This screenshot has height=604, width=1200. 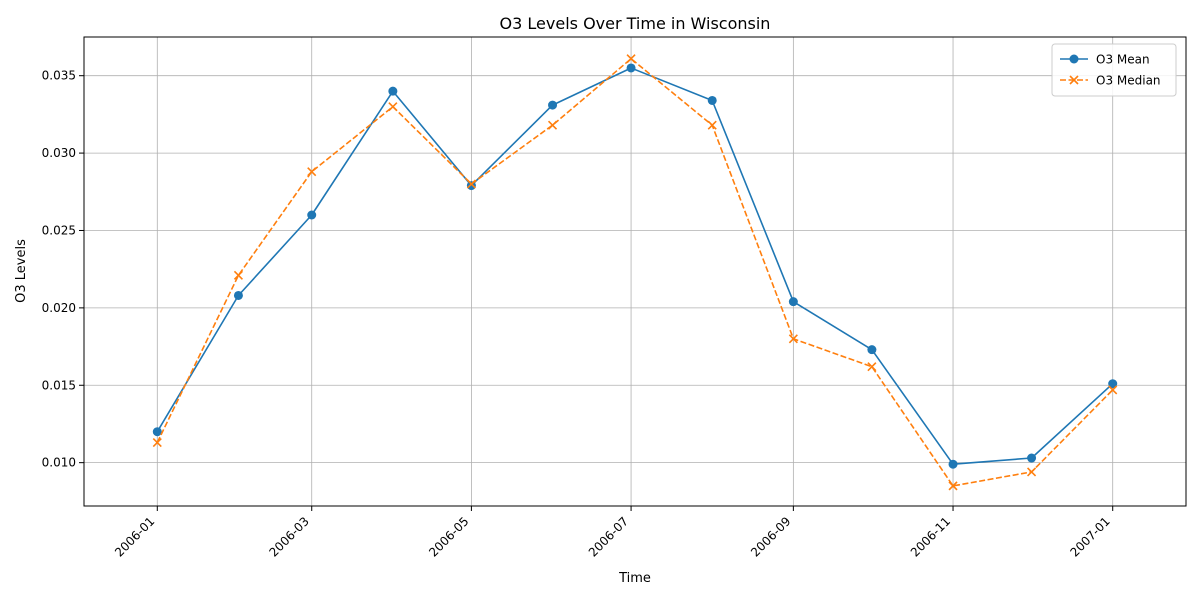 What do you see at coordinates (59, 76) in the screenshot?
I see `y-tick-label: 0.035` at bounding box center [59, 76].